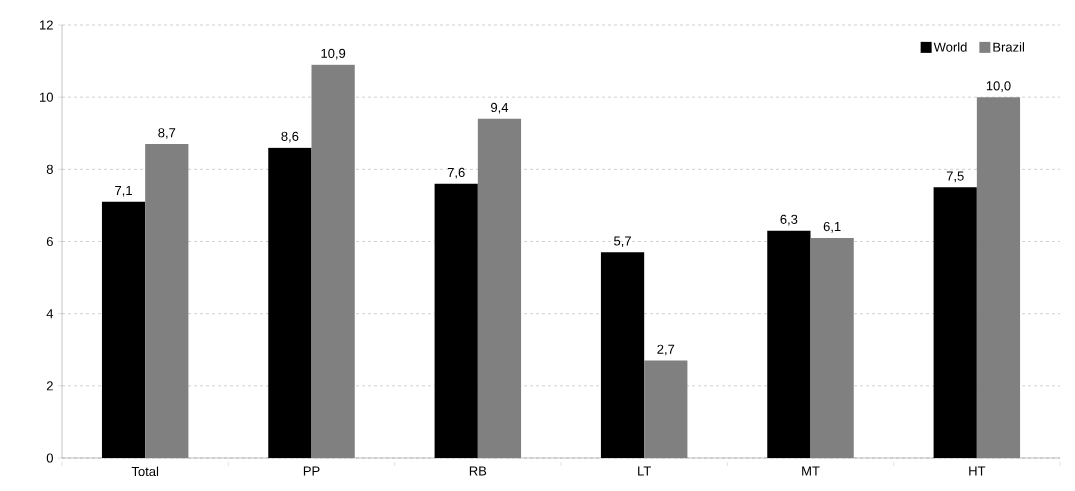 The width and height of the screenshot is (1075, 491). I want to click on data-label: 9,4, so click(500, 108).